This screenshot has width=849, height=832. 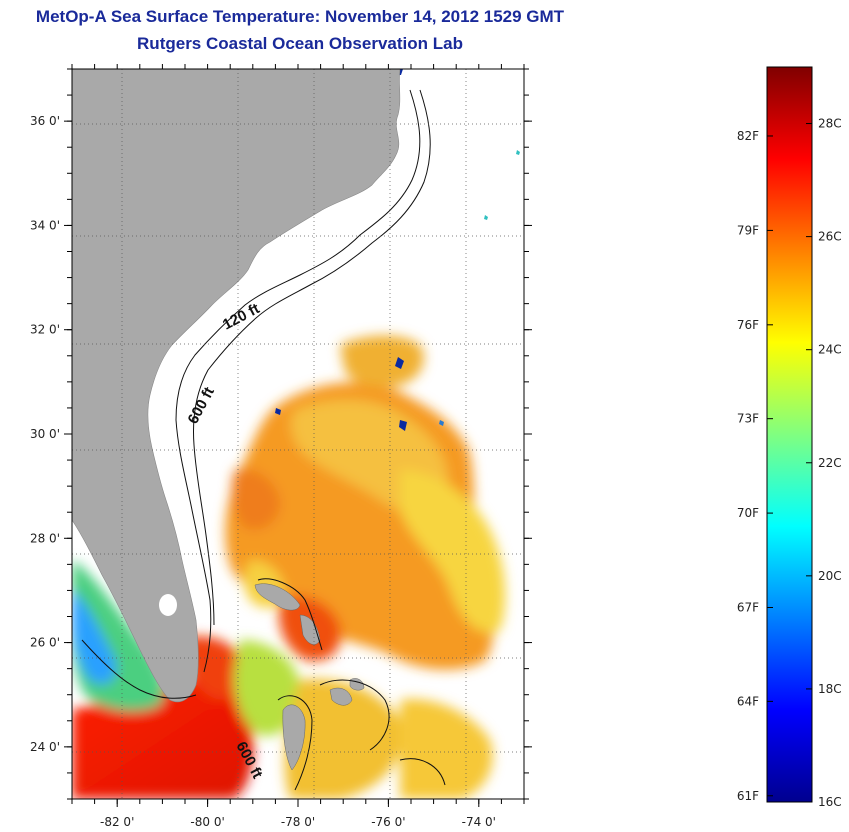 What do you see at coordinates (207, 822) in the screenshot?
I see `lon-tick-label: -80 0'` at bounding box center [207, 822].